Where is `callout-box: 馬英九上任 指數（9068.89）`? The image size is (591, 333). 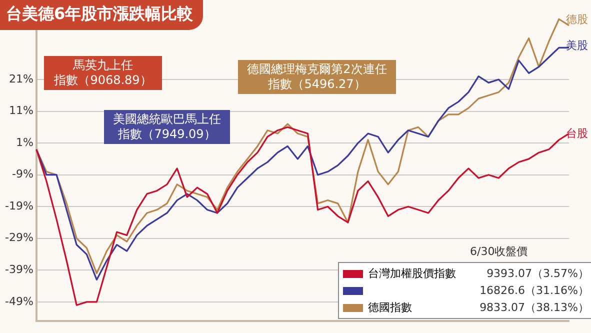 callout-box: 馬英九上任 指數（9068.89） is located at coordinates (103, 73).